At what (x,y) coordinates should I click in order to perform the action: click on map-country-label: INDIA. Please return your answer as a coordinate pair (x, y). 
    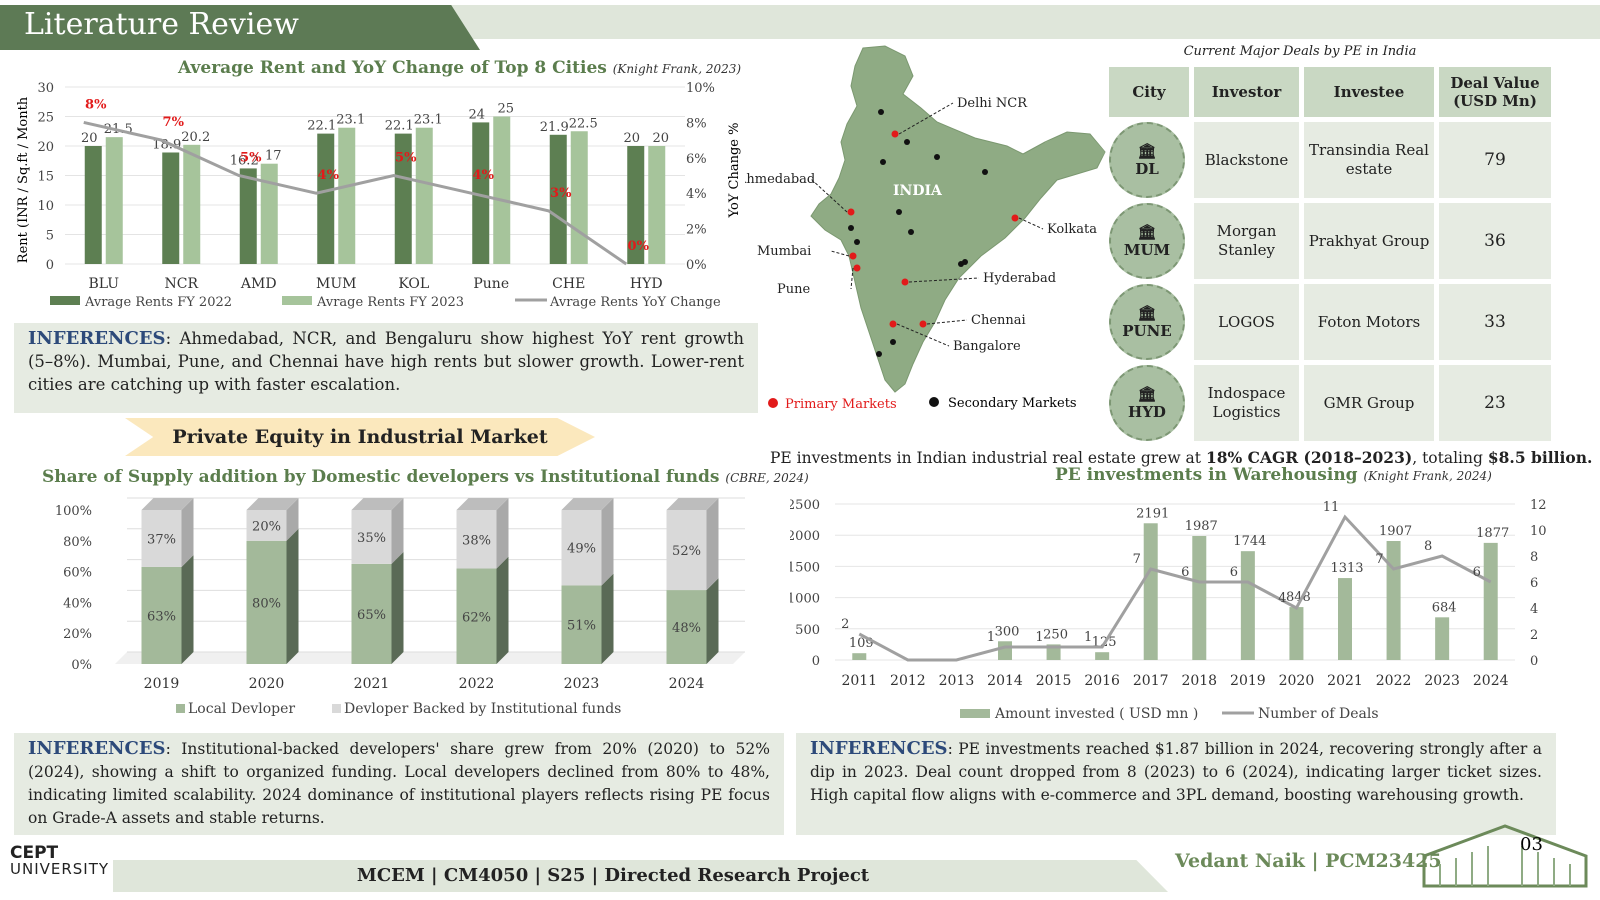
    Looking at the image, I should click on (918, 191).